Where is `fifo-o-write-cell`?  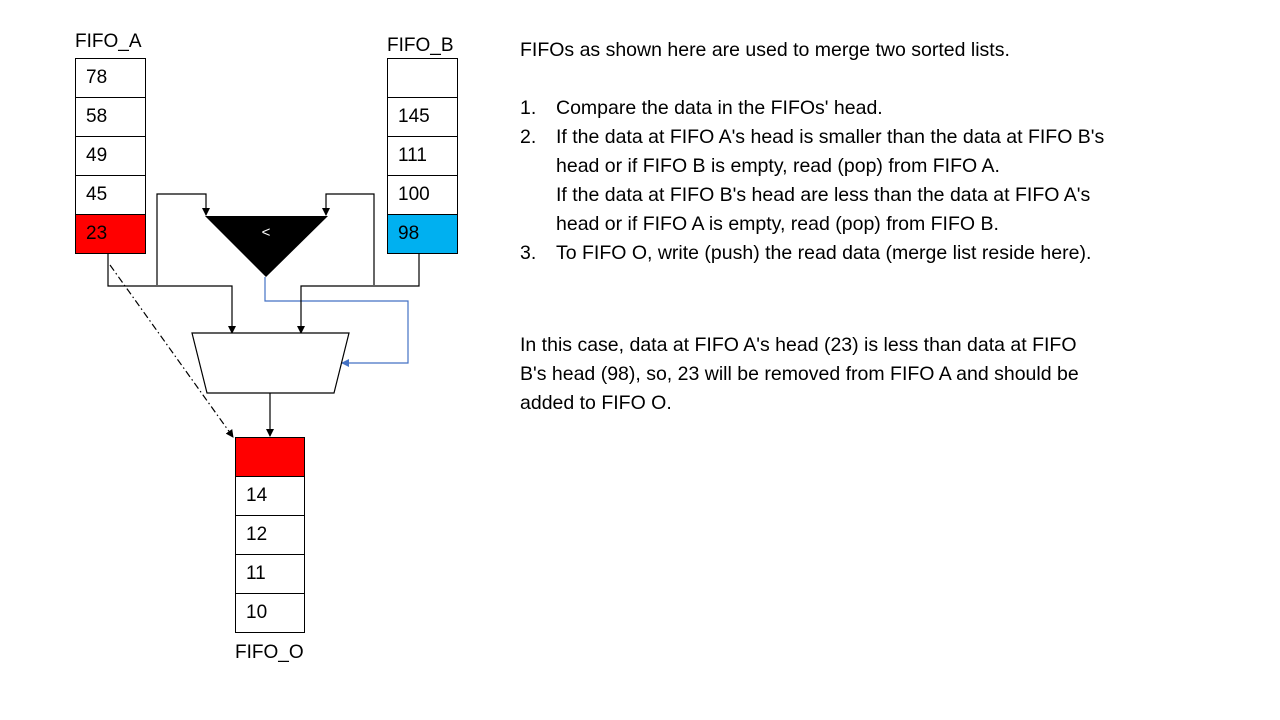
fifo-o-write-cell is located at coordinates (270, 457).